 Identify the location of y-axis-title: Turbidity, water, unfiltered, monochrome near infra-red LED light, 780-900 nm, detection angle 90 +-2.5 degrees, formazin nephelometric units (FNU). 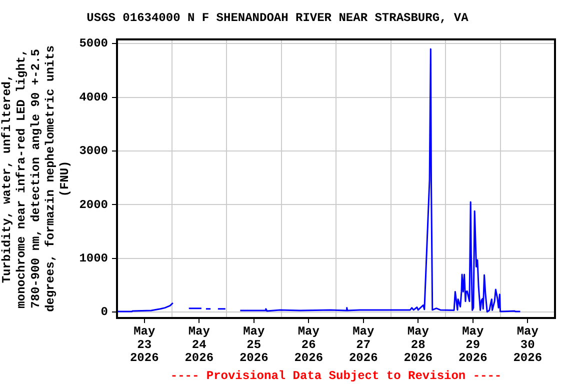
(36, 178).